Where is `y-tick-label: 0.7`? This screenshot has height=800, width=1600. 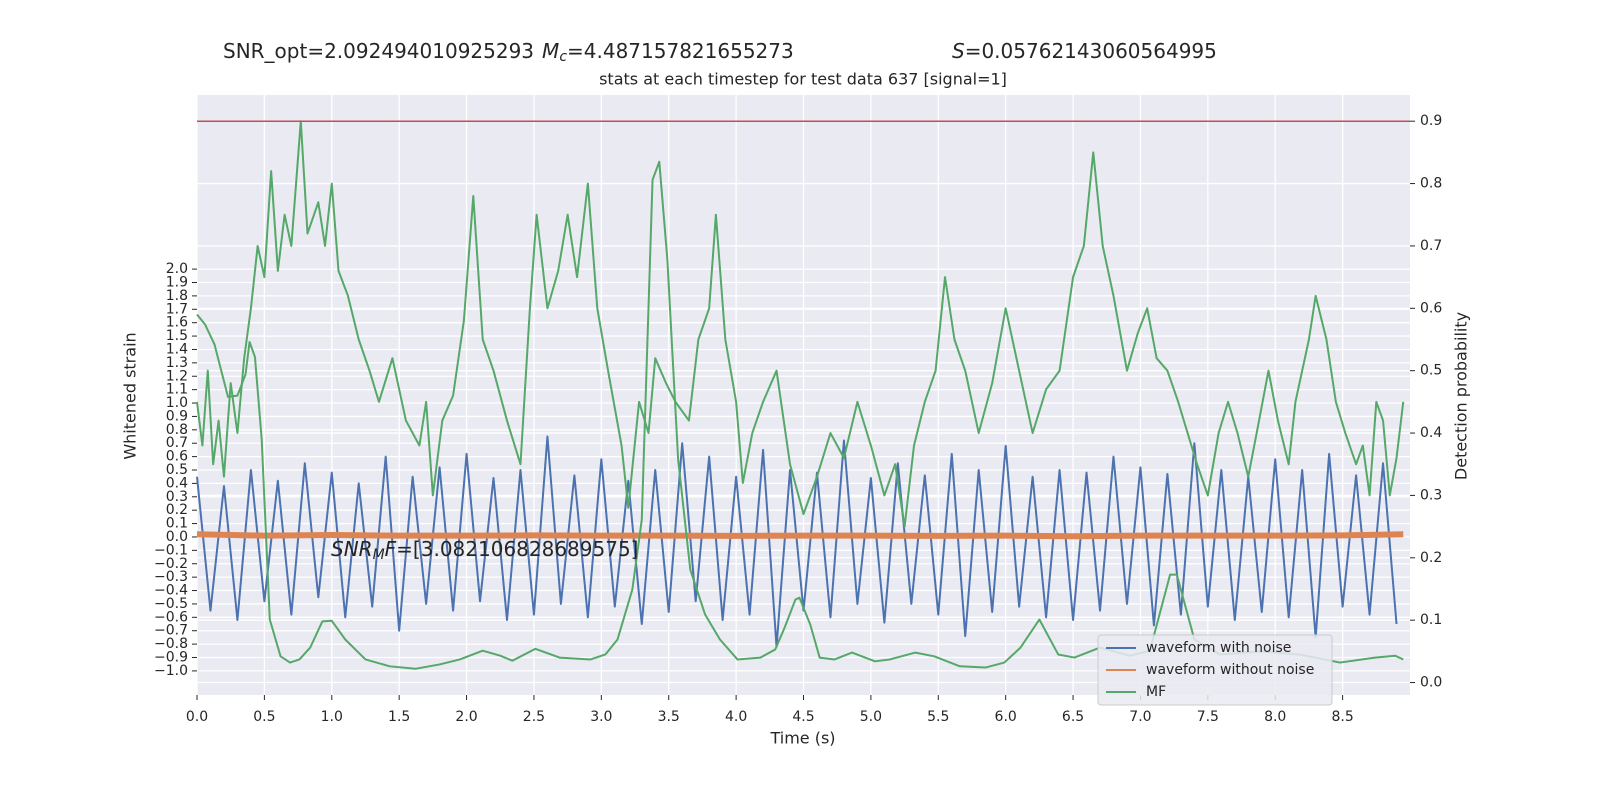 y-tick-label: 0.7 is located at coordinates (177, 443).